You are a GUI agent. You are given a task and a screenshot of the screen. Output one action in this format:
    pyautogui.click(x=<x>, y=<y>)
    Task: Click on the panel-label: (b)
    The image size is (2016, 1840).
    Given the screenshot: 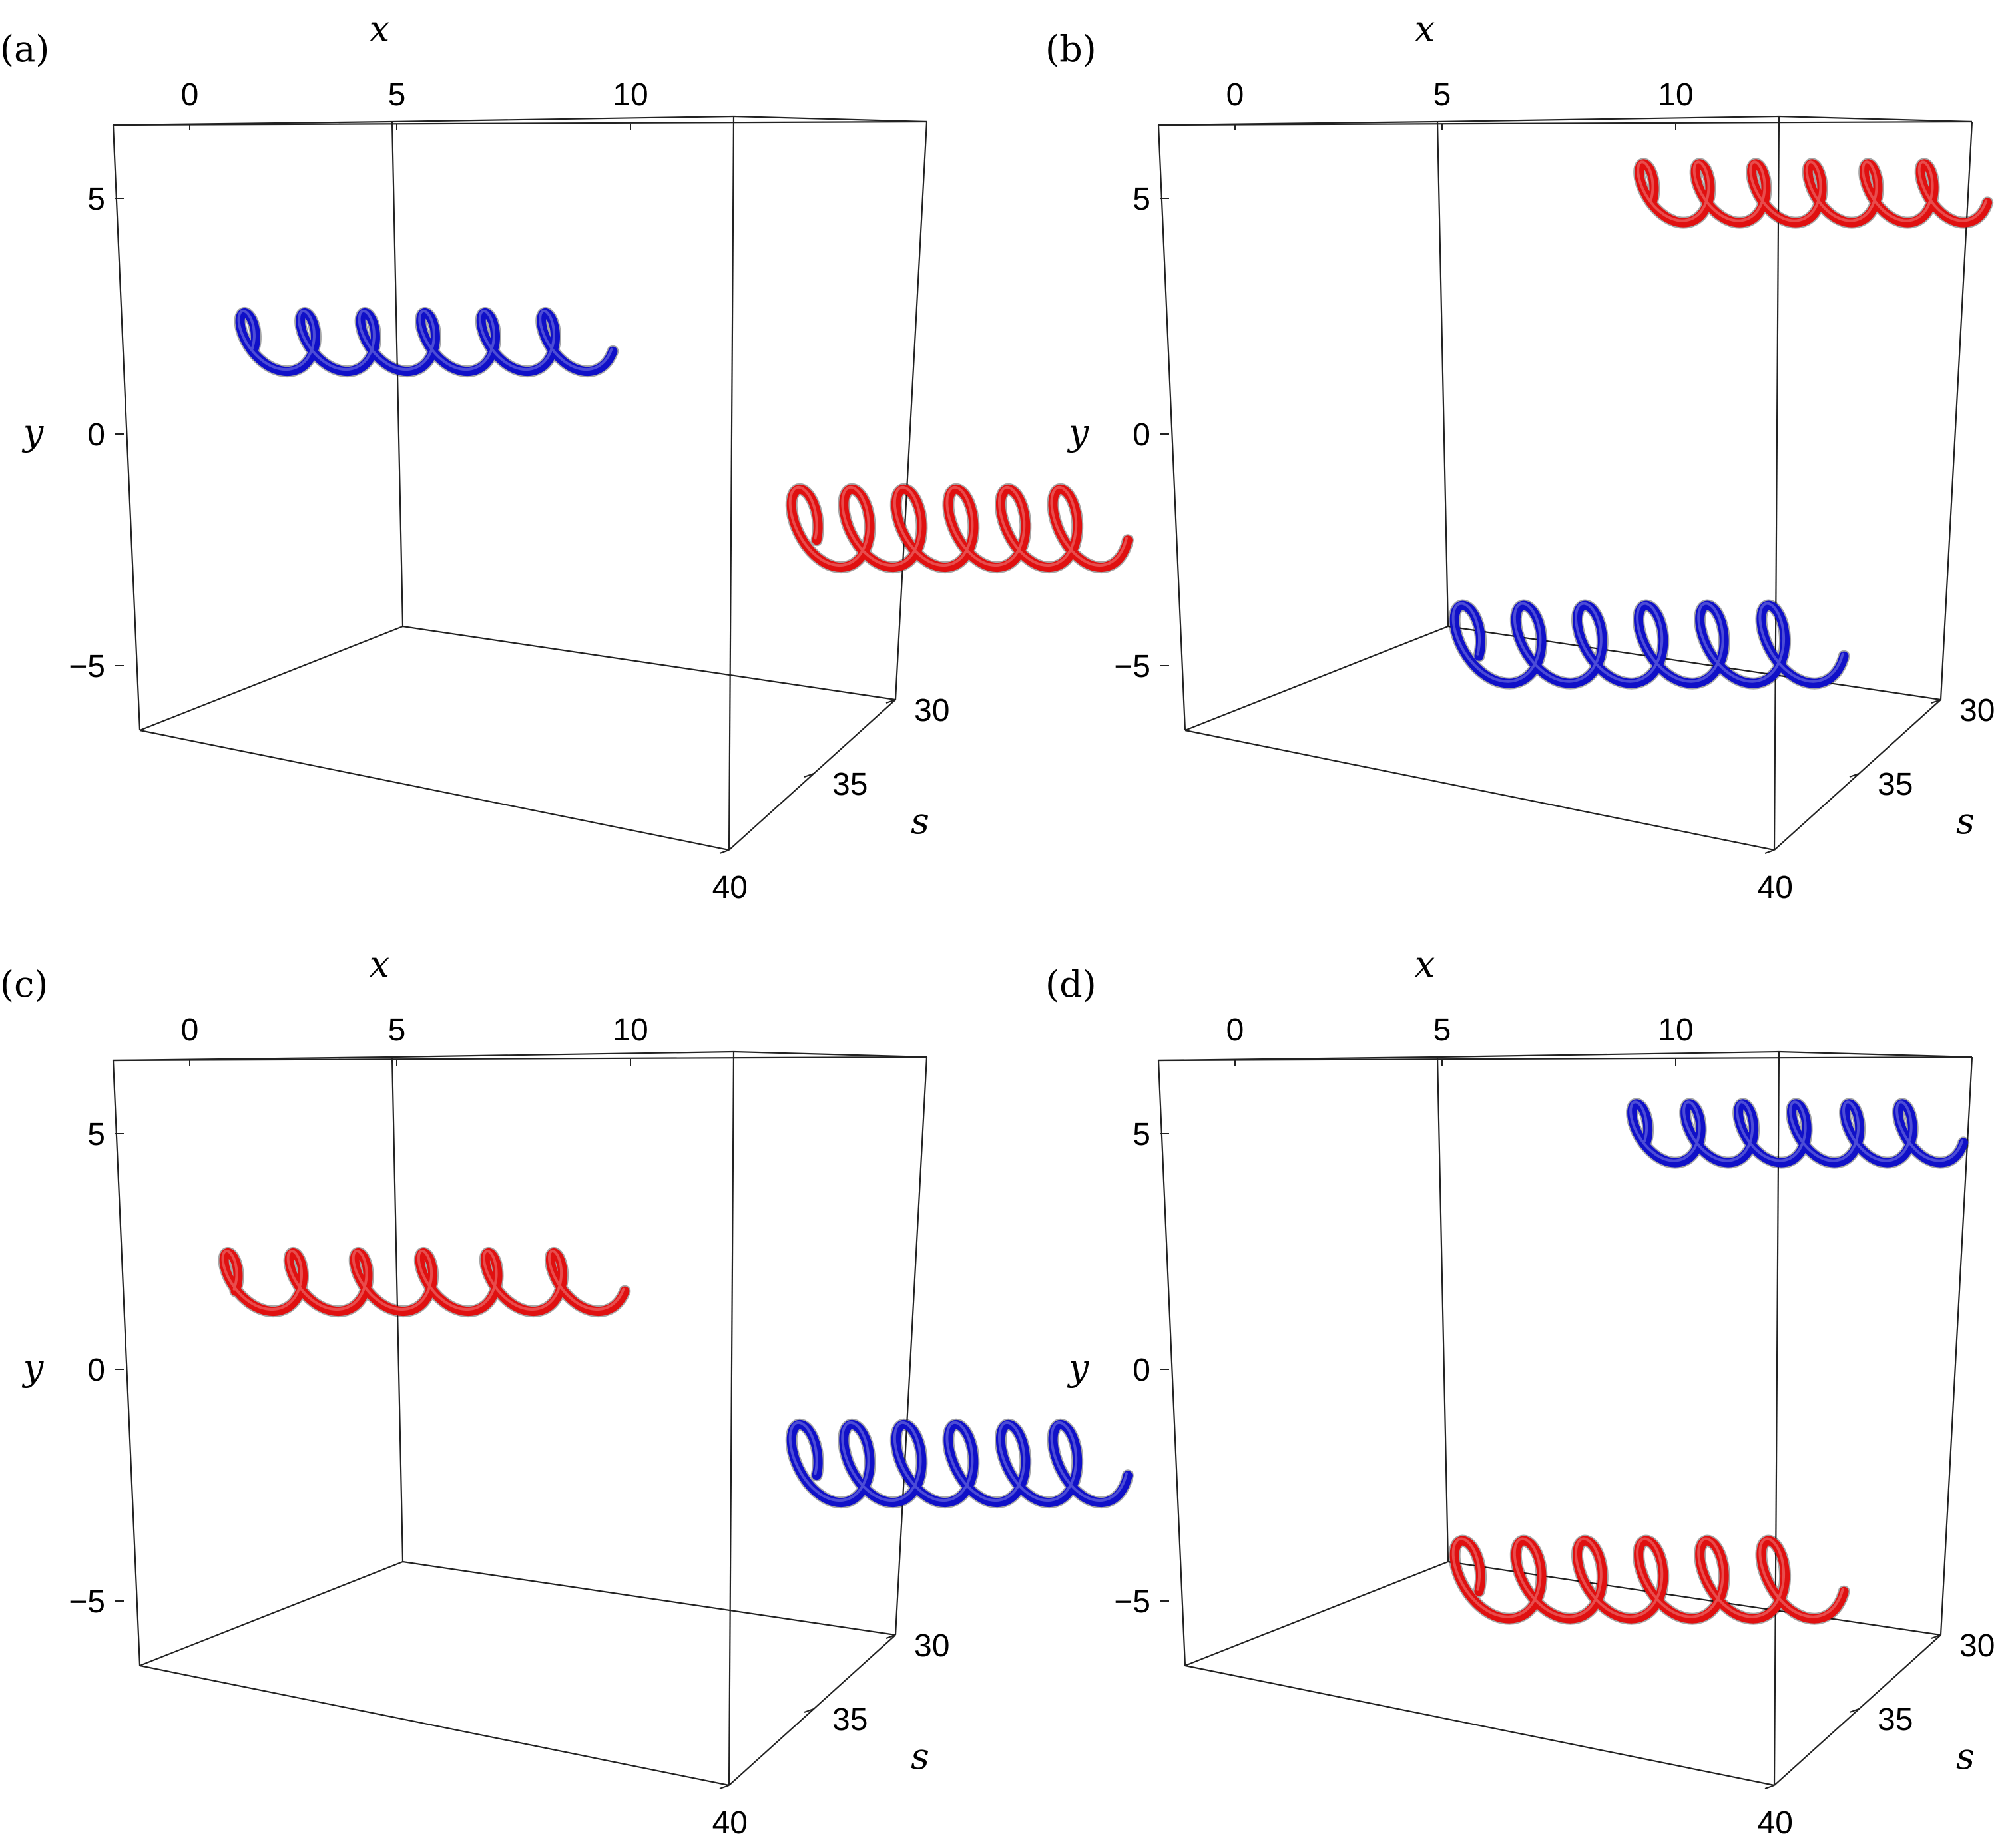 What is the action you would take?
    pyautogui.click(x=1071, y=49)
    